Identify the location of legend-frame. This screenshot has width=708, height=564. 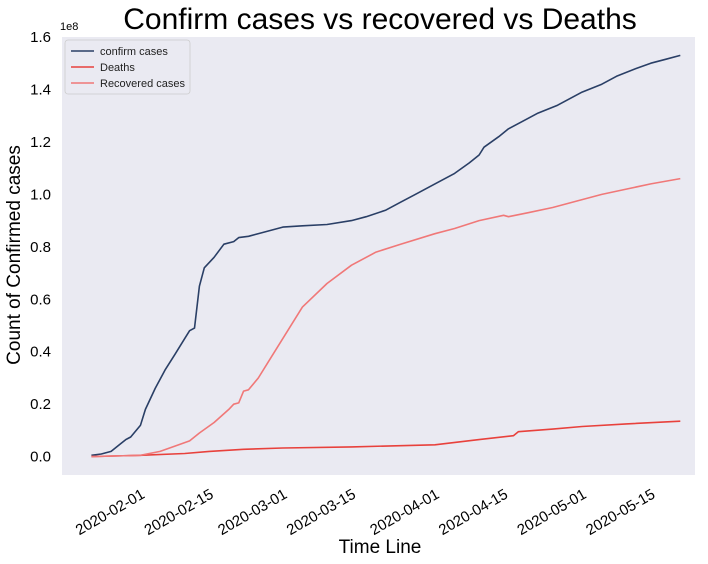
(127, 67).